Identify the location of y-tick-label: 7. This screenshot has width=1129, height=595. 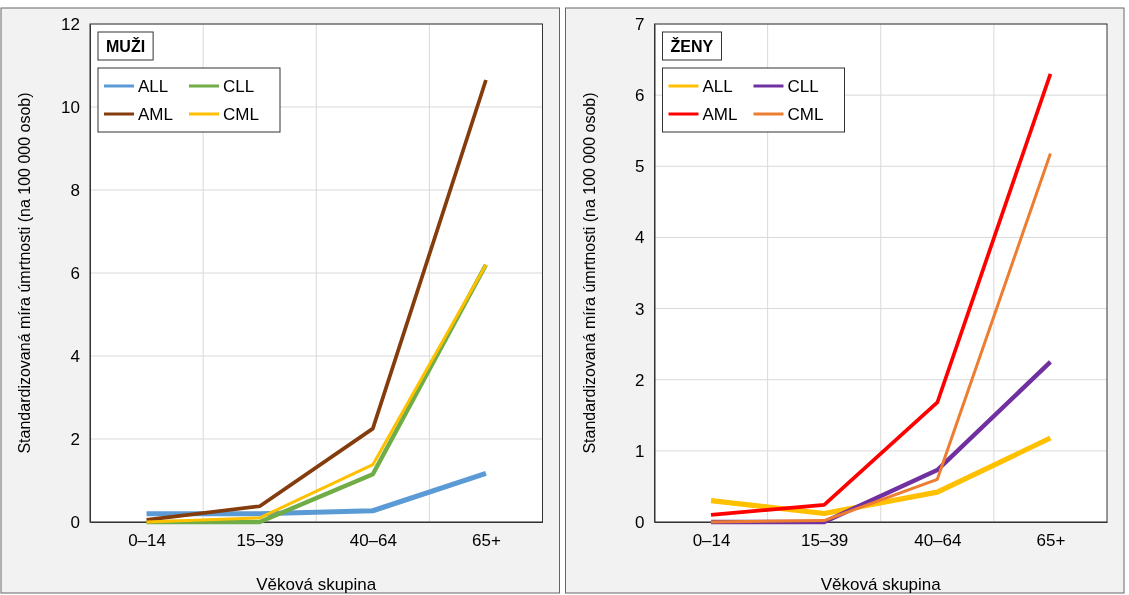
(640, 24).